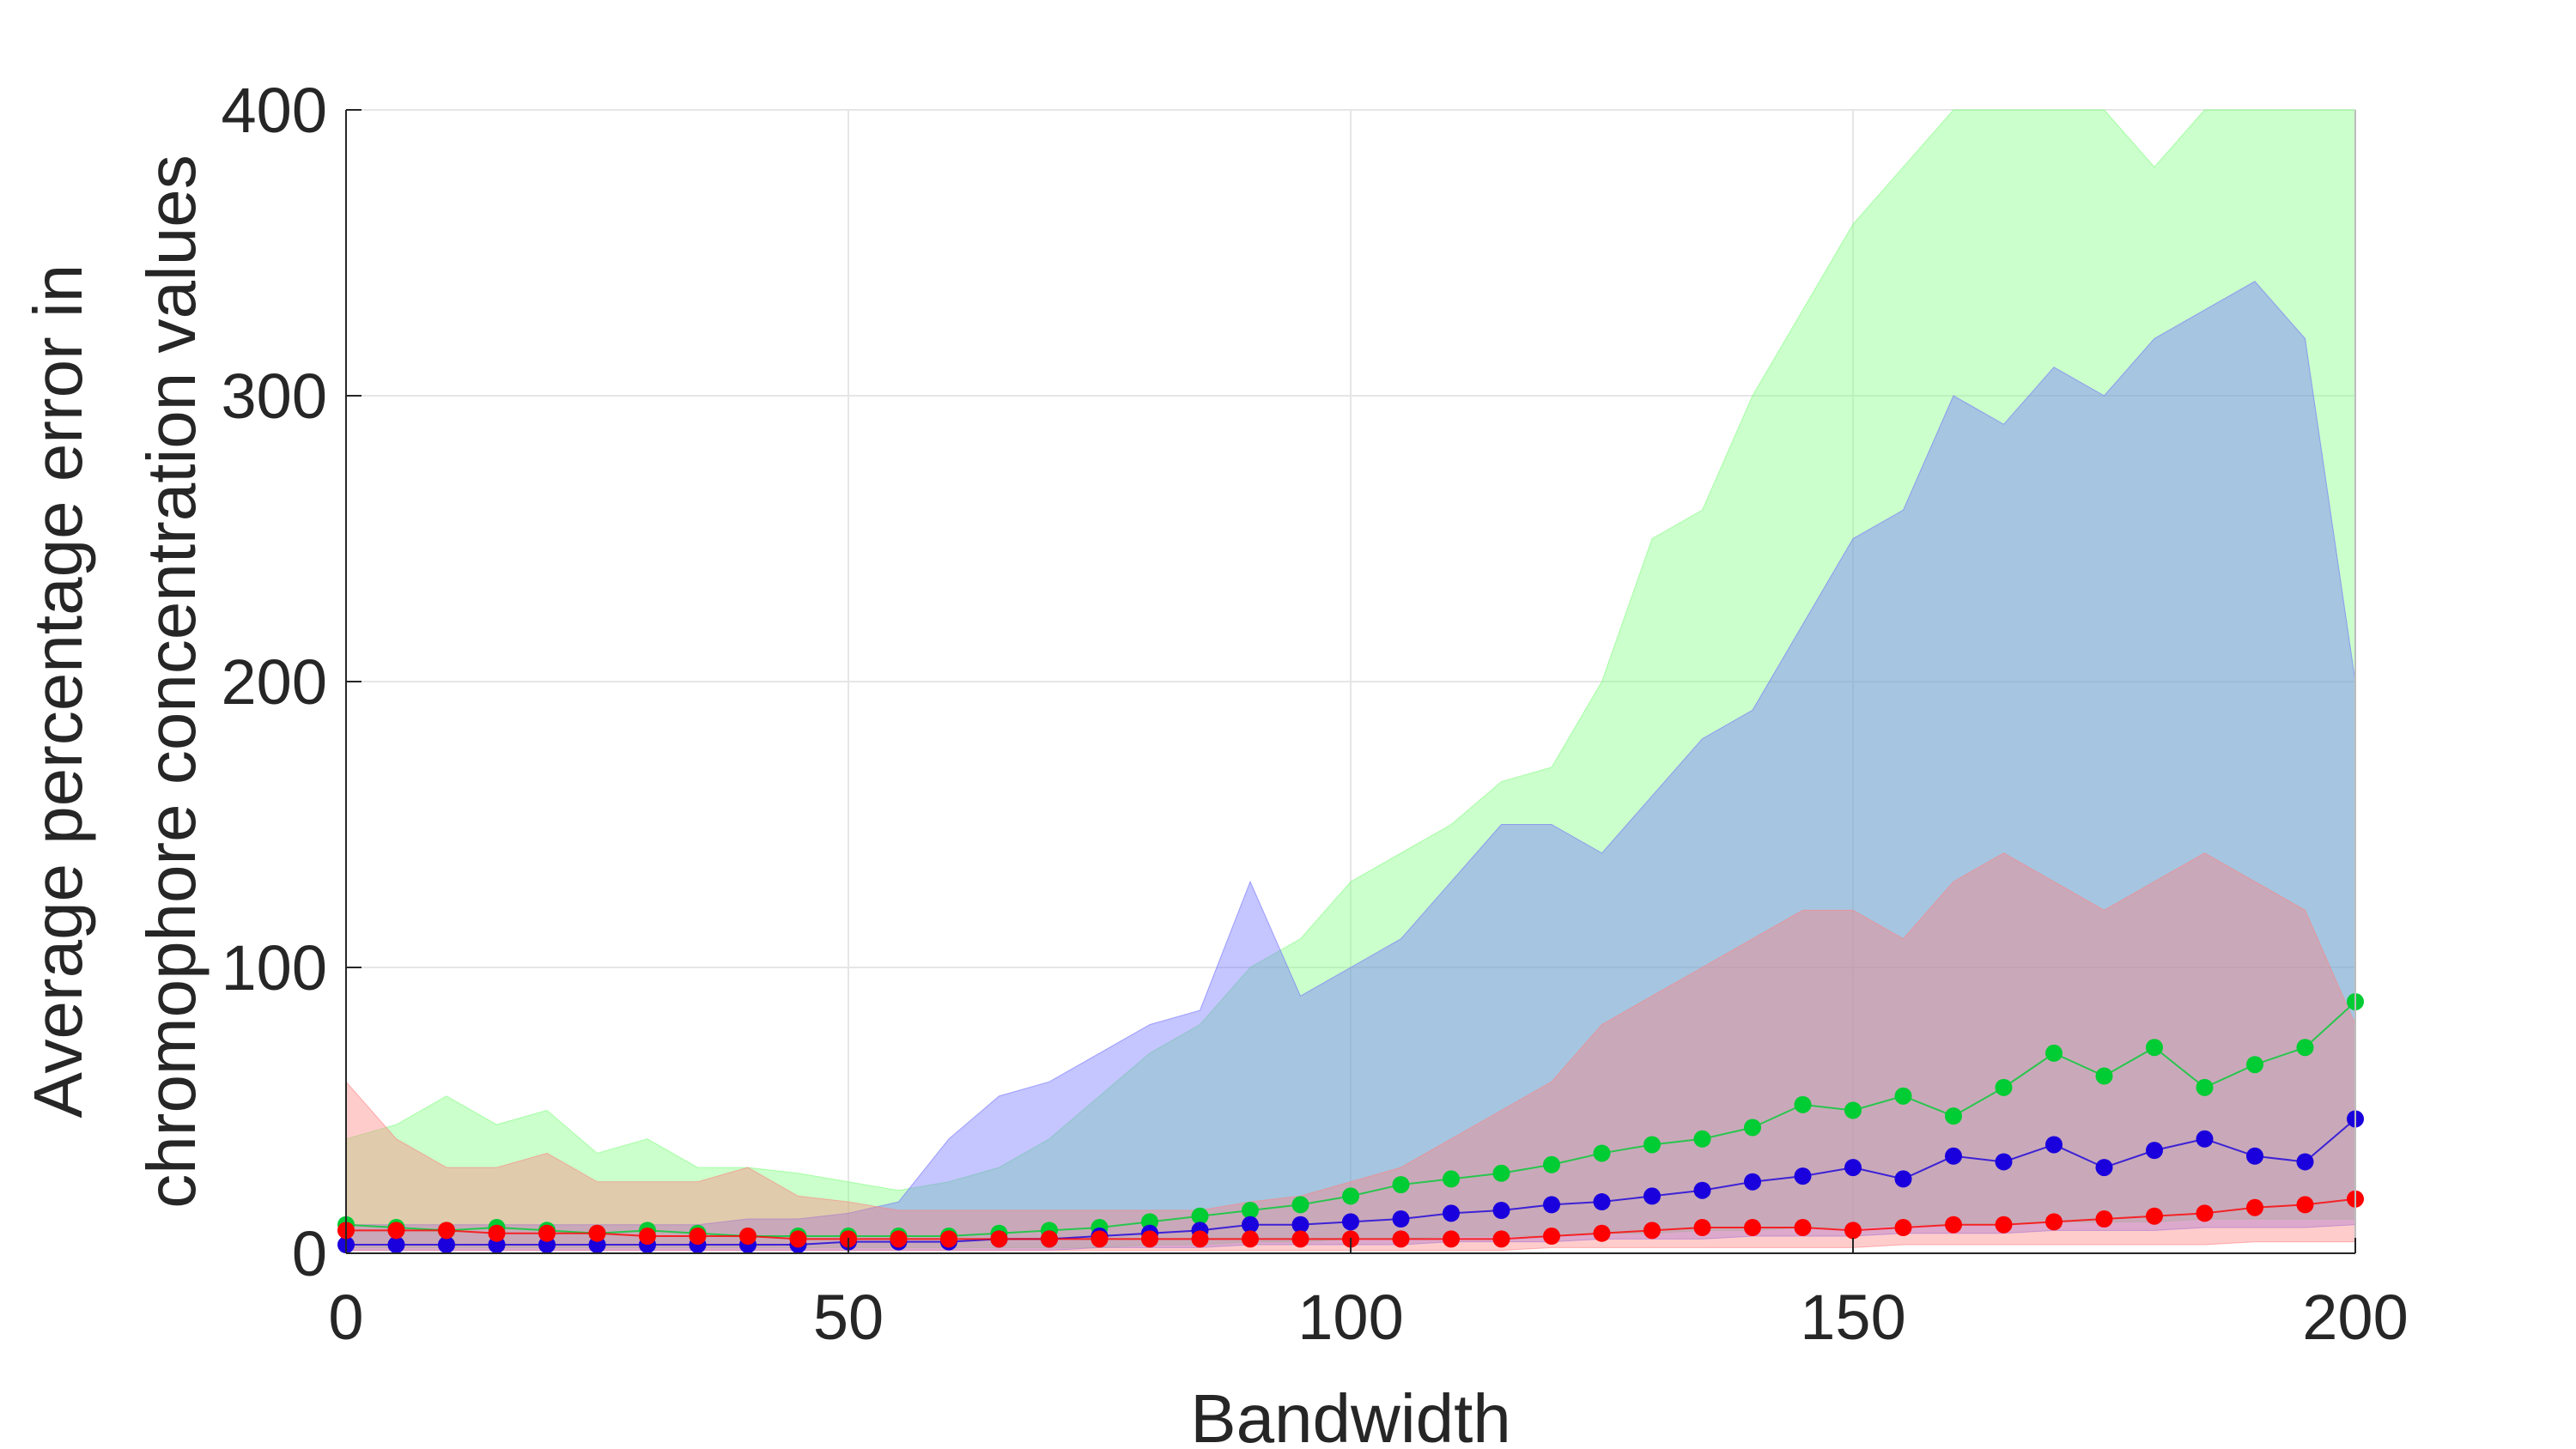  Describe the element at coordinates (171, 681) in the screenshot. I see `y-axis-label-line-2: chromophore concentration values` at that location.